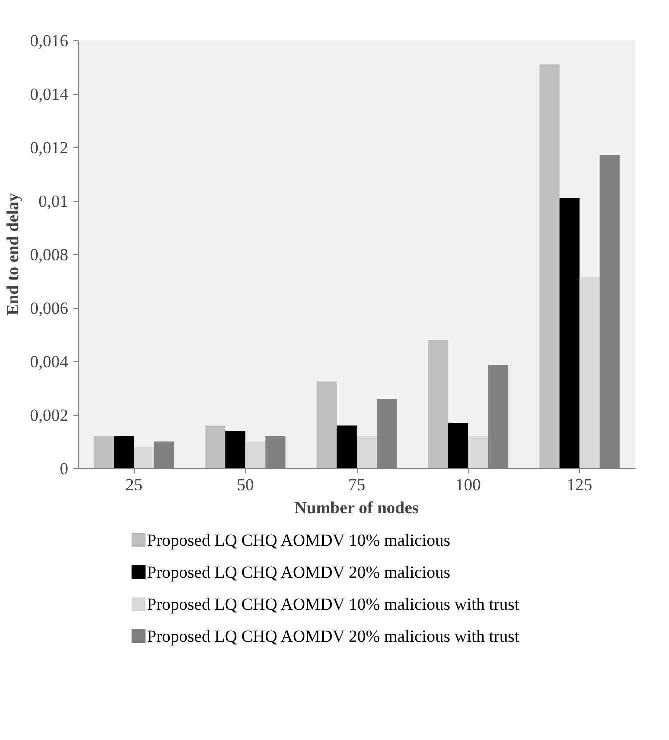 The image size is (669, 740). What do you see at coordinates (49, 415) in the screenshot?
I see `y-tick-label: 0,002` at bounding box center [49, 415].